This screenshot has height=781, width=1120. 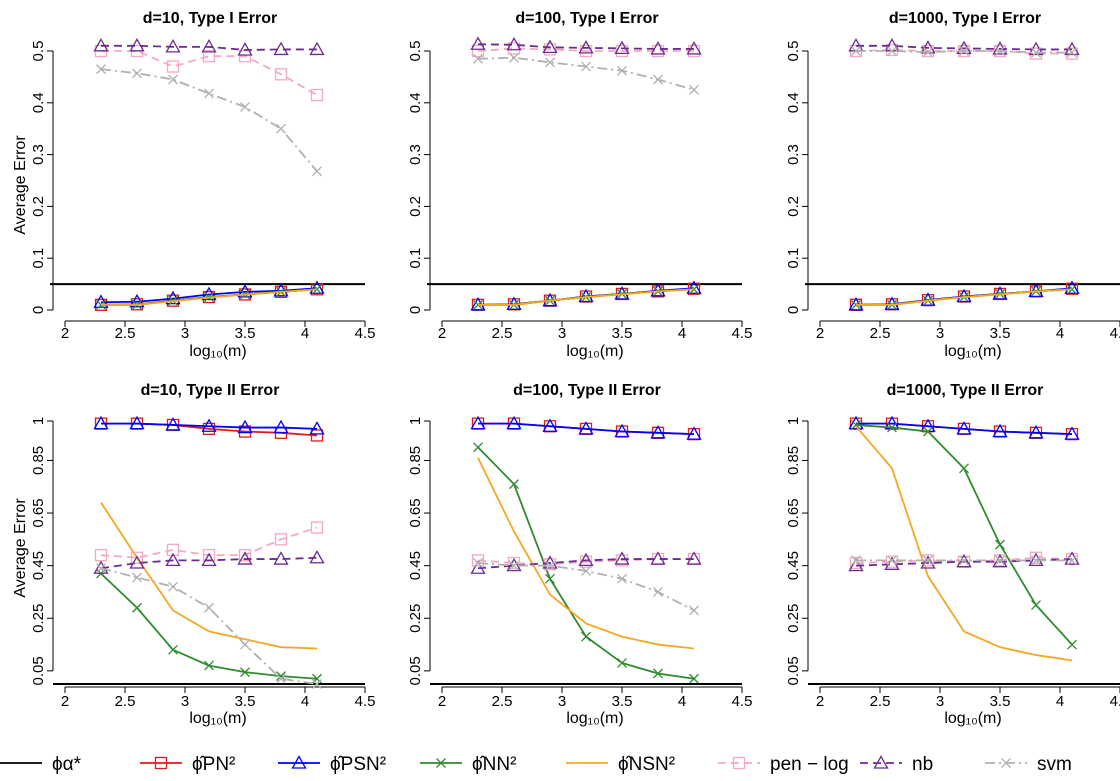 What do you see at coordinates (622, 701) in the screenshot?
I see `x-tick-label: 3.5` at bounding box center [622, 701].